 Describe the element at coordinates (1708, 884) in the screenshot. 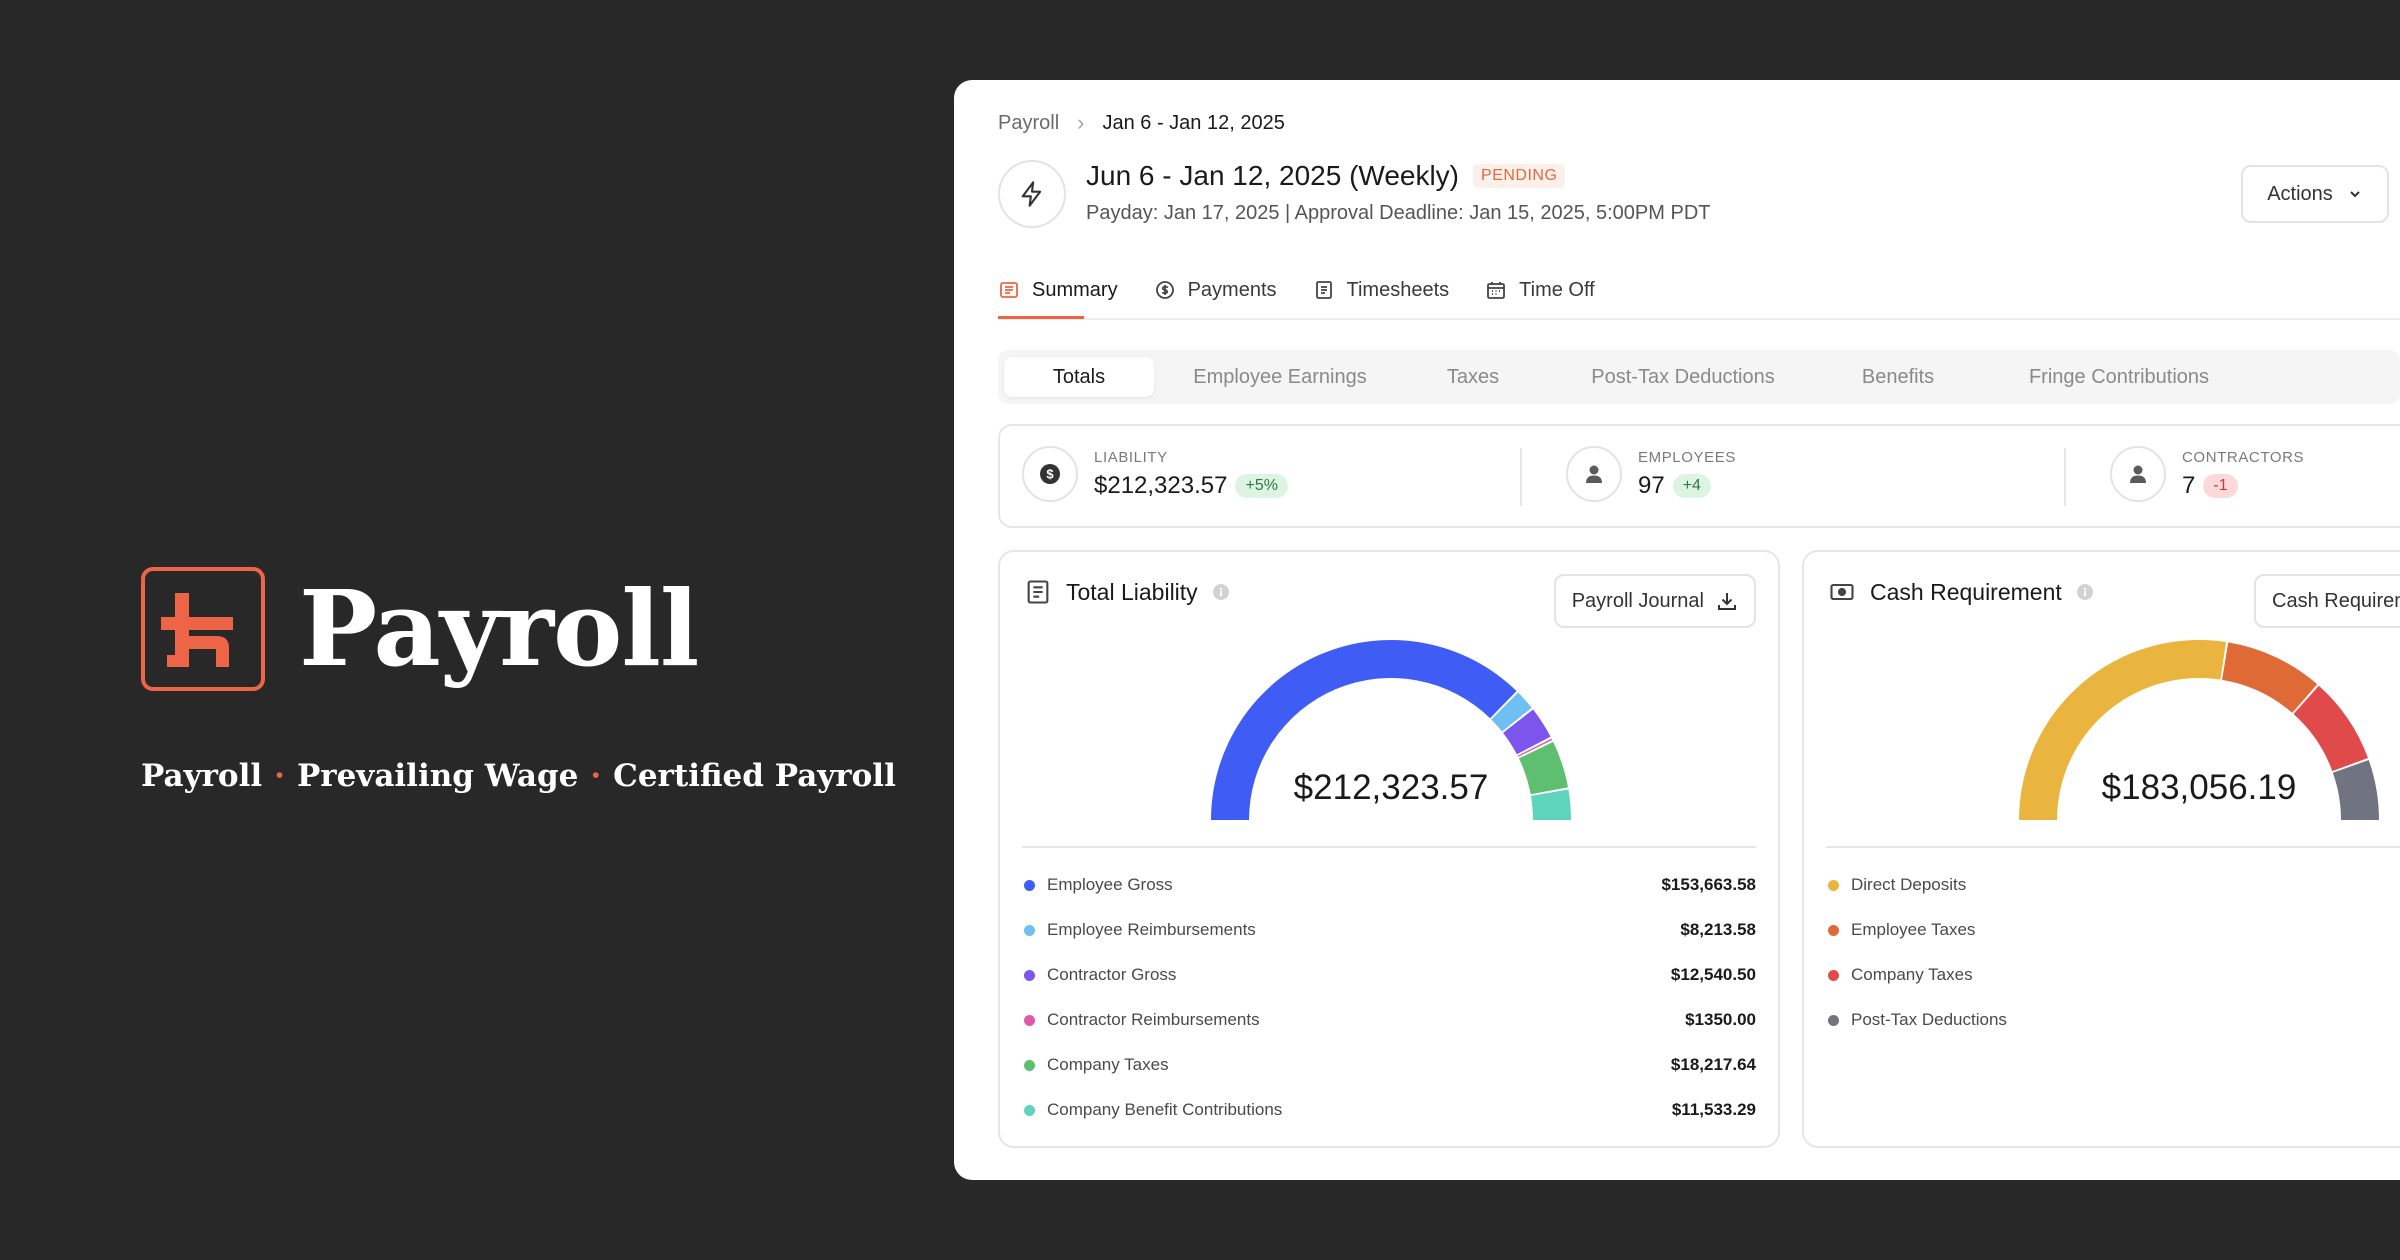

I see `legend-value: $153,663.58` at that location.